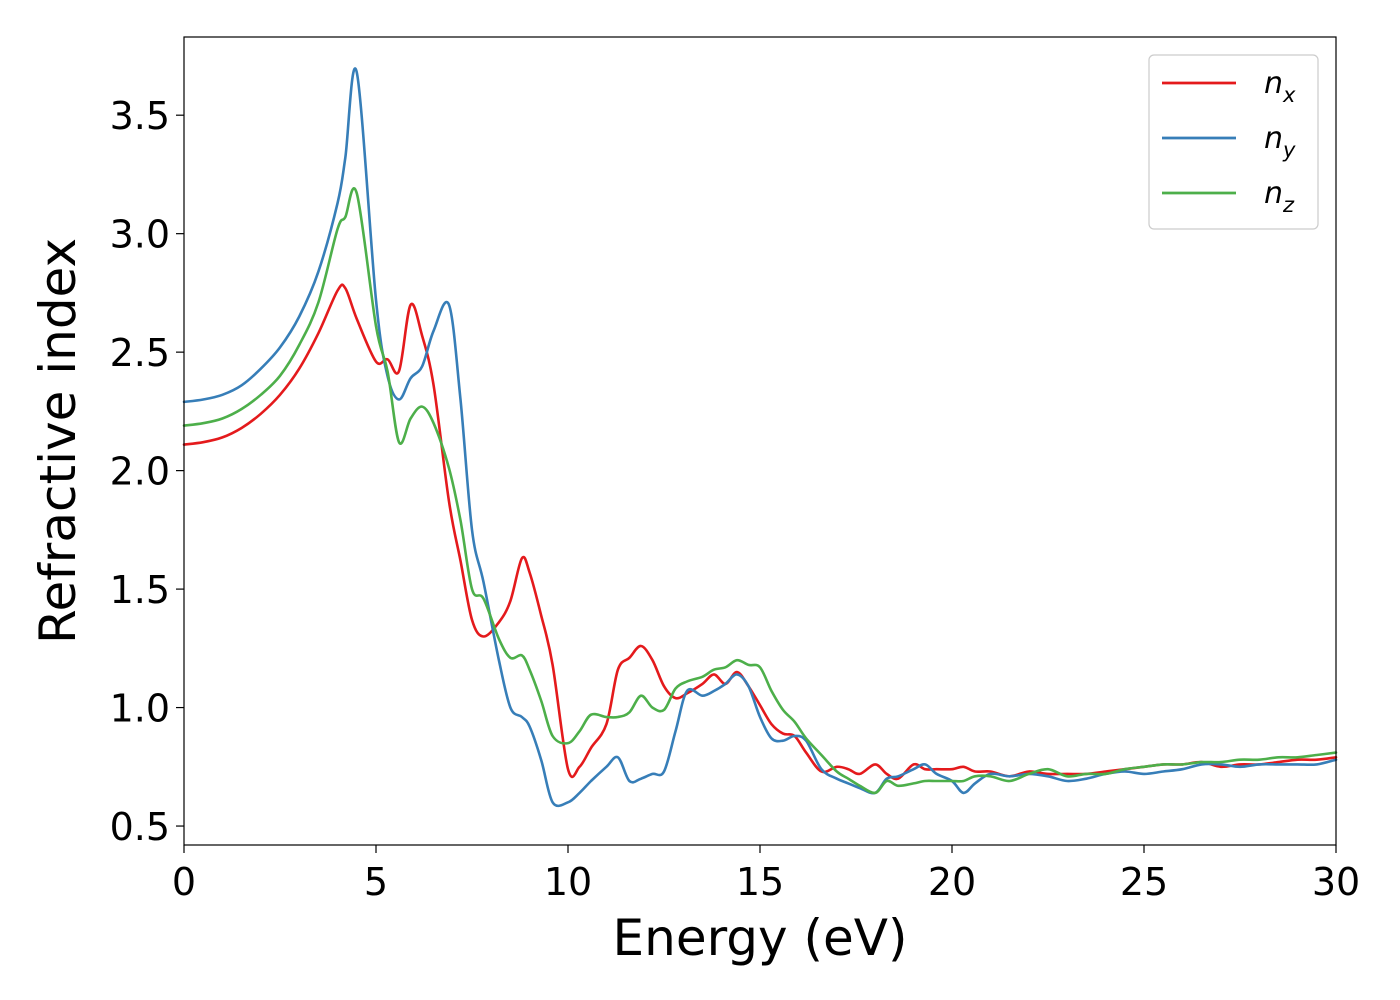  I want to click on x-tick-label: 10, so click(568, 882).